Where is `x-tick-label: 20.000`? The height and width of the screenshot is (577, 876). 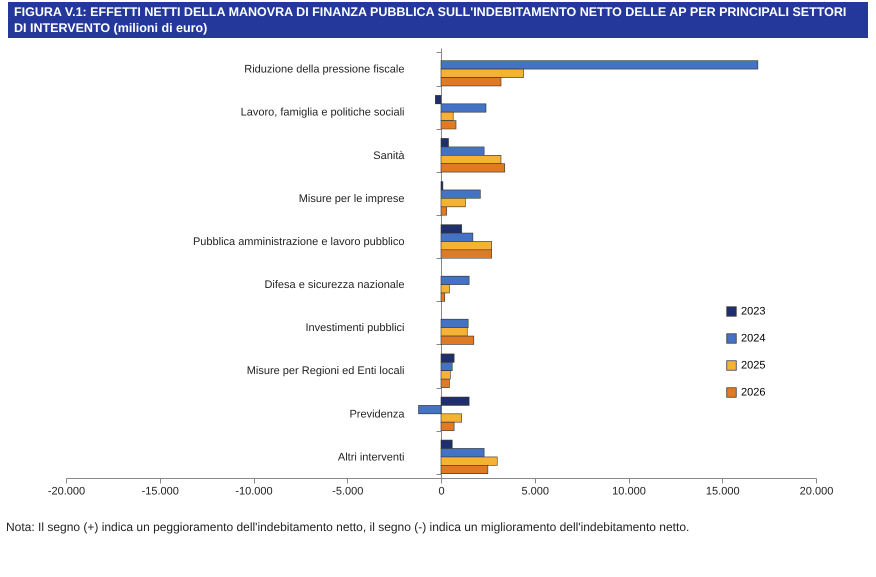 x-tick-label: 20.000 is located at coordinates (817, 492).